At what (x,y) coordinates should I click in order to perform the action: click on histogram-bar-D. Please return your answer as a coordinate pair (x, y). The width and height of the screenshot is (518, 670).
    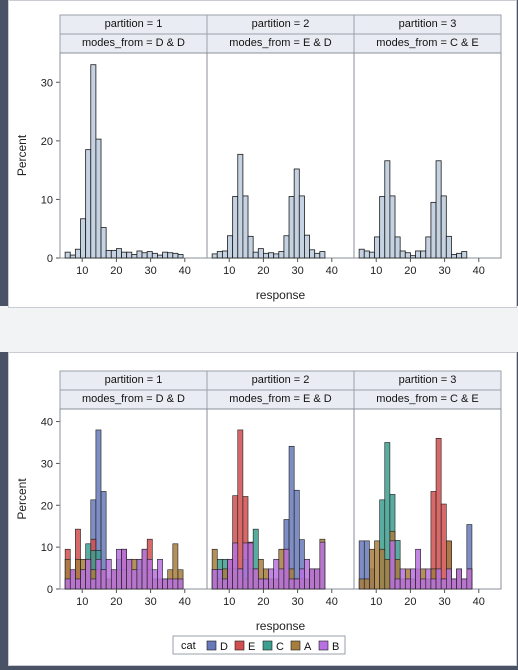
    Looking at the image, I should click on (291, 517).